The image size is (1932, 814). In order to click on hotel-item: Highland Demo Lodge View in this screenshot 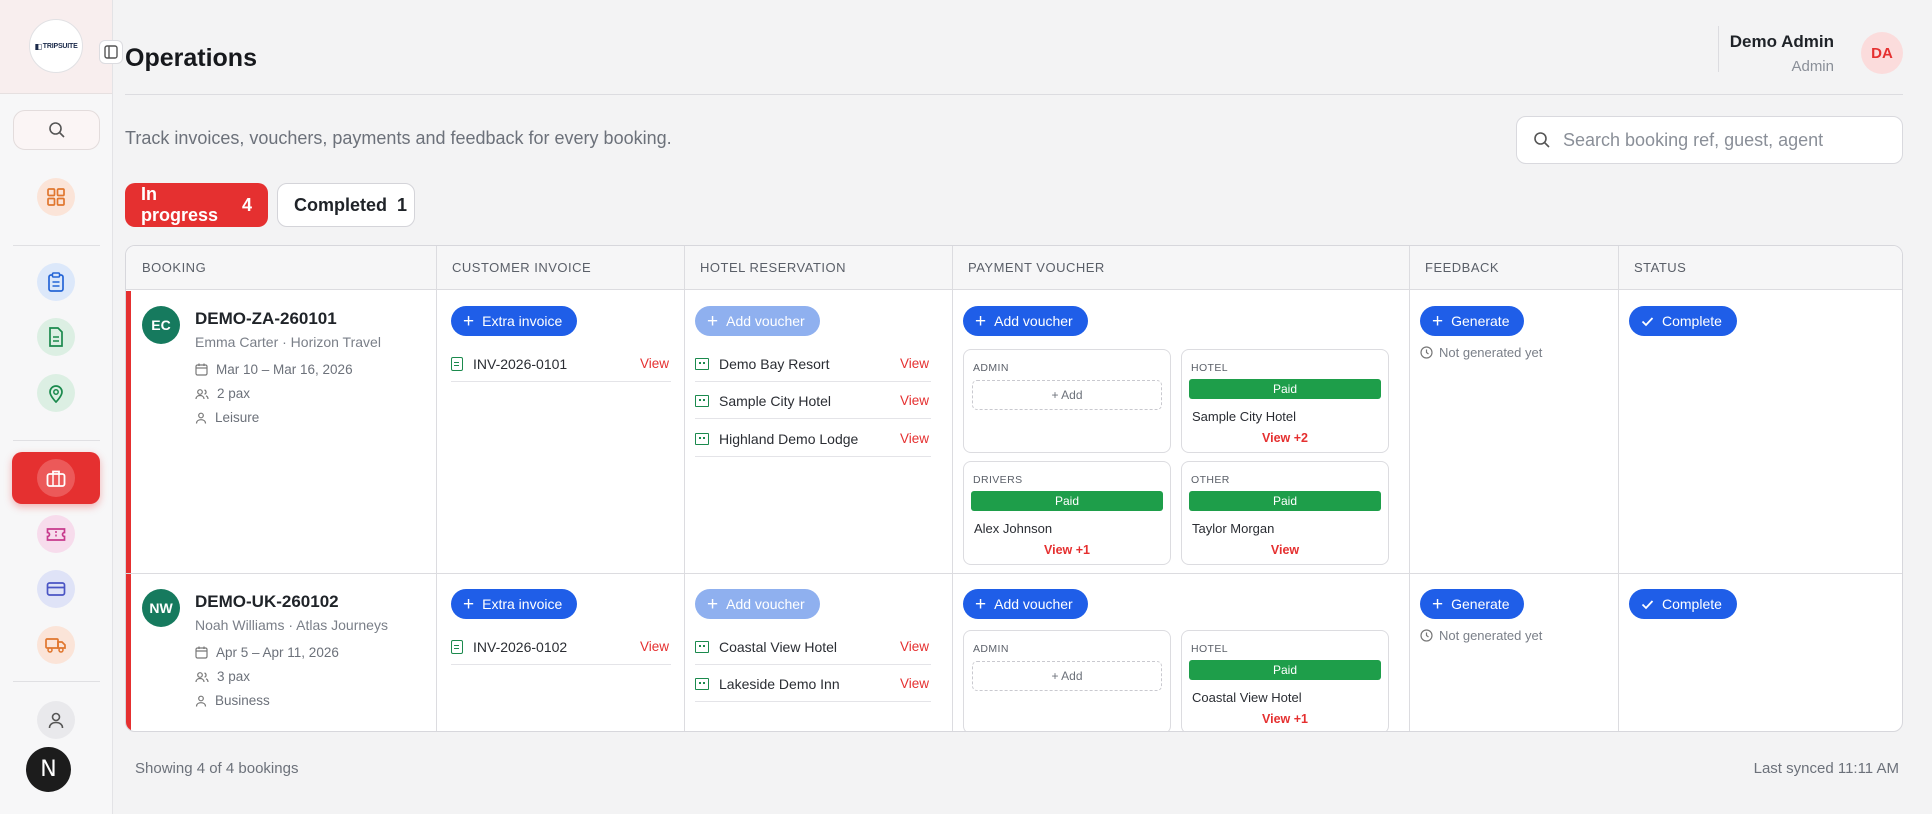, I will do `click(813, 439)`.